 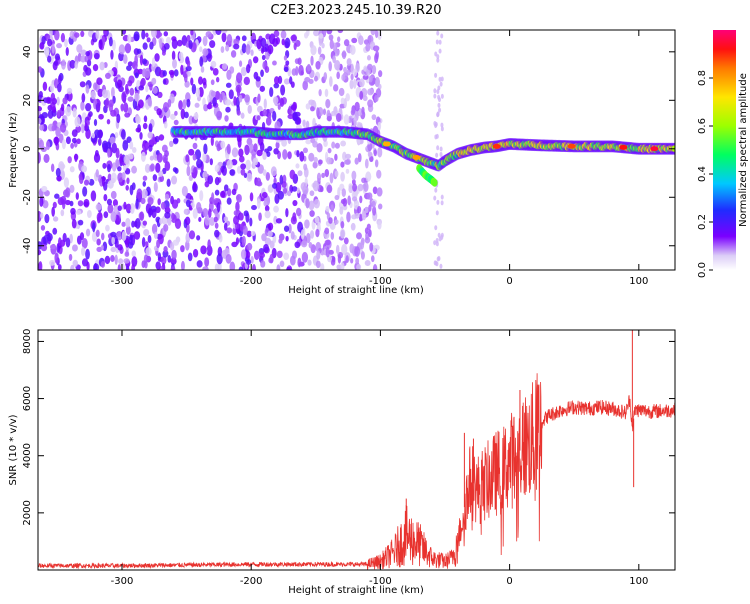 I want to click on spectrogram-y-tick-label: -40, so click(x=27, y=246).